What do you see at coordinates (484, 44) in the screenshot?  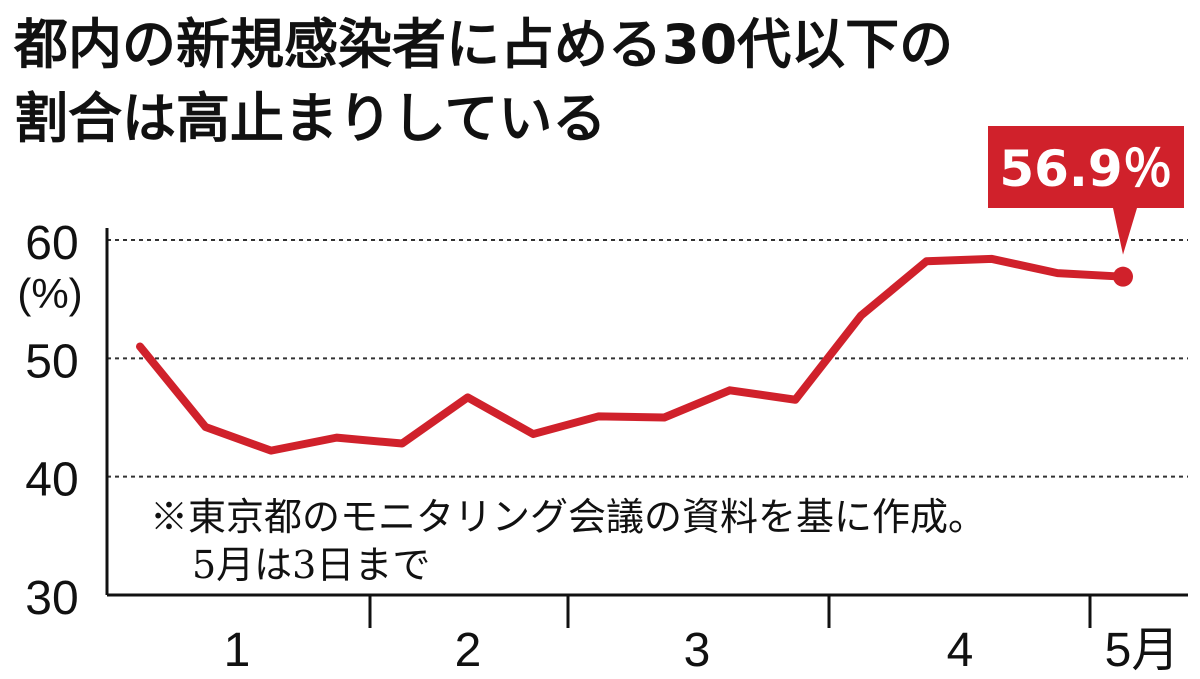 I see `chart-title-line-1: 都内の新規感染者に占める30代以下の` at bounding box center [484, 44].